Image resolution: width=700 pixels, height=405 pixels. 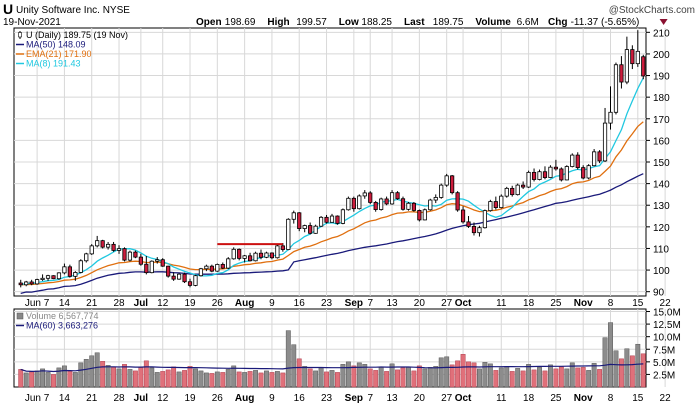 What do you see at coordinates (664, 363) in the screenshot?
I see `volume-tick-label: 5.0M` at bounding box center [664, 363].